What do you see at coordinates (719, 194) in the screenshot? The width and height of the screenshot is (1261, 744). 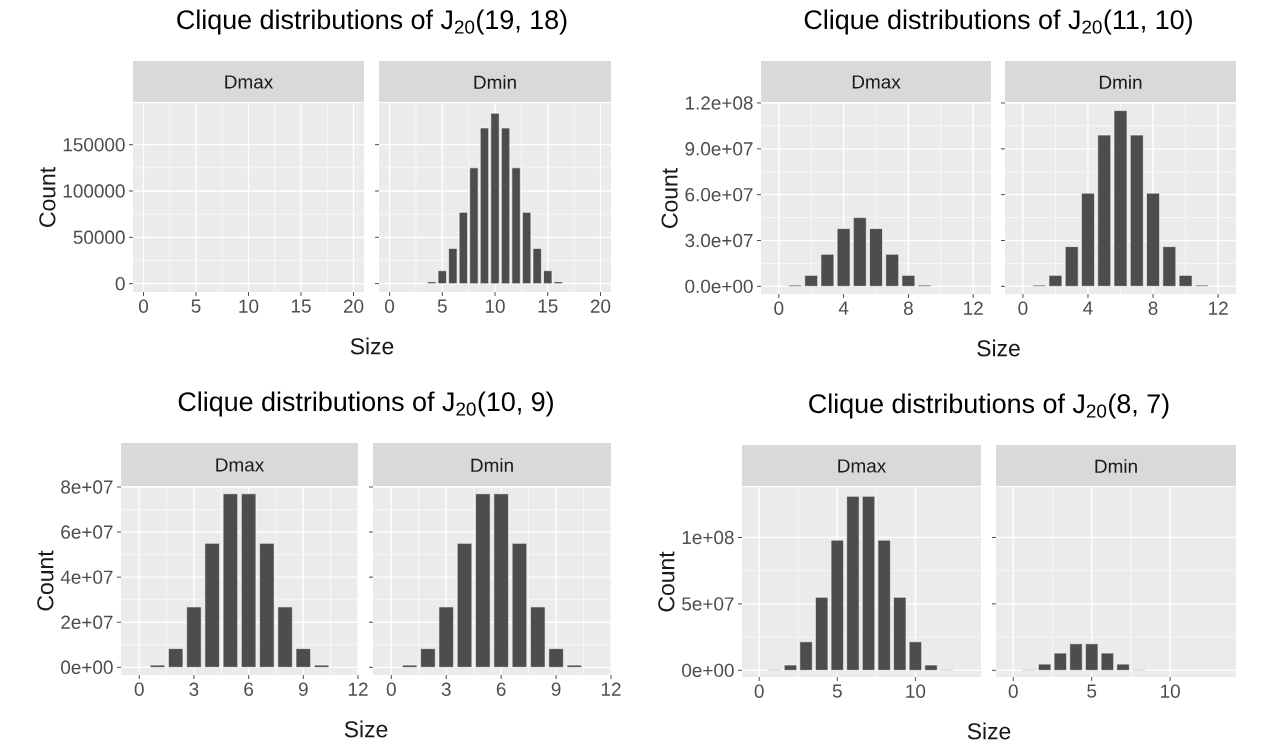 I see `y-tick-label: 6.0e+07` at bounding box center [719, 194].